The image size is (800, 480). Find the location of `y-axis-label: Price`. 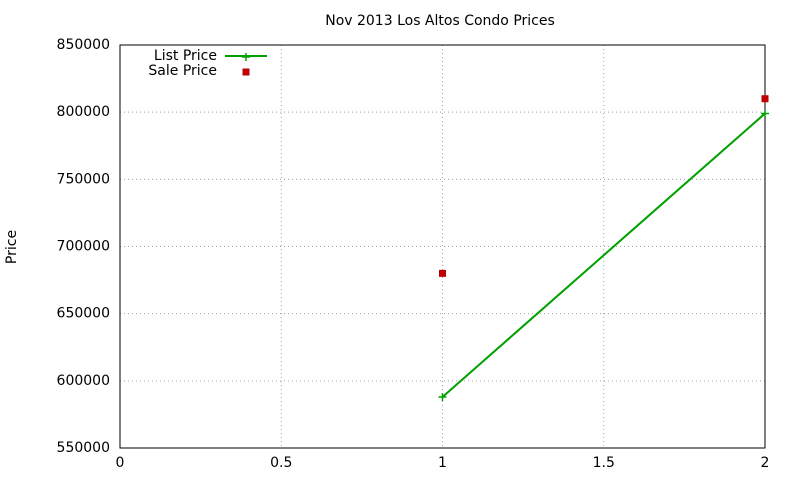

y-axis-label: Price is located at coordinates (12, 247).